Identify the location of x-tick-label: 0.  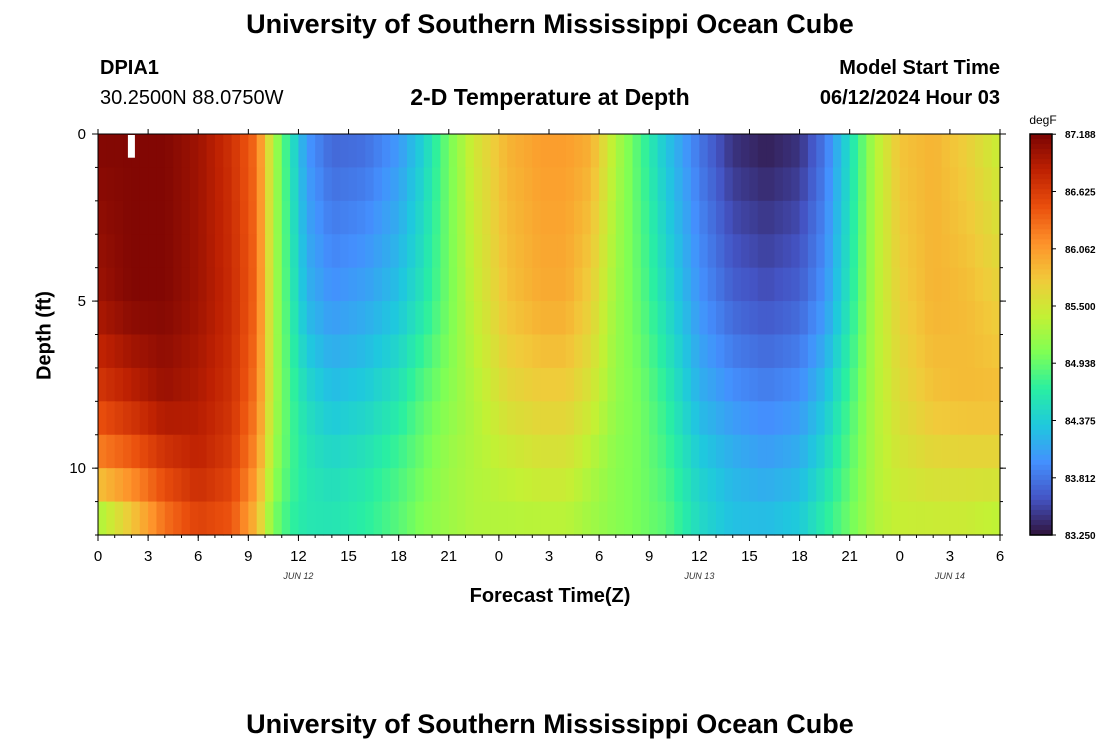
(499, 556).